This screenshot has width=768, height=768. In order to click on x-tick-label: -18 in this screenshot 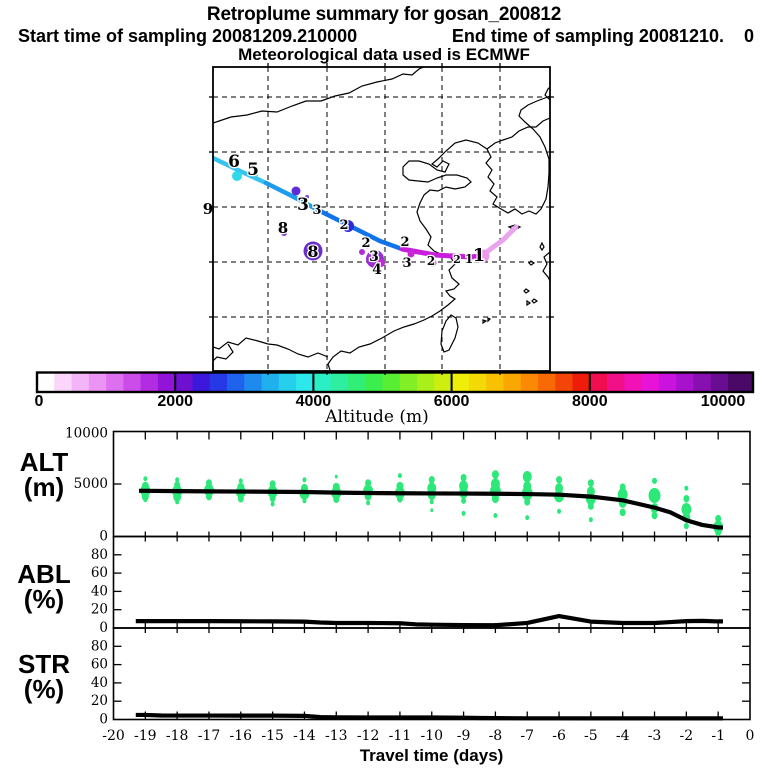, I will do `click(177, 736)`.